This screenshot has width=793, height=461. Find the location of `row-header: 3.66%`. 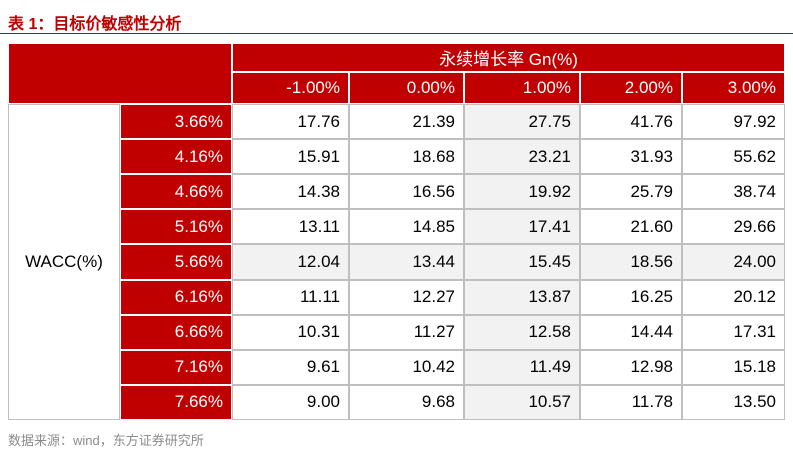

row-header: 3.66% is located at coordinates (176, 122).